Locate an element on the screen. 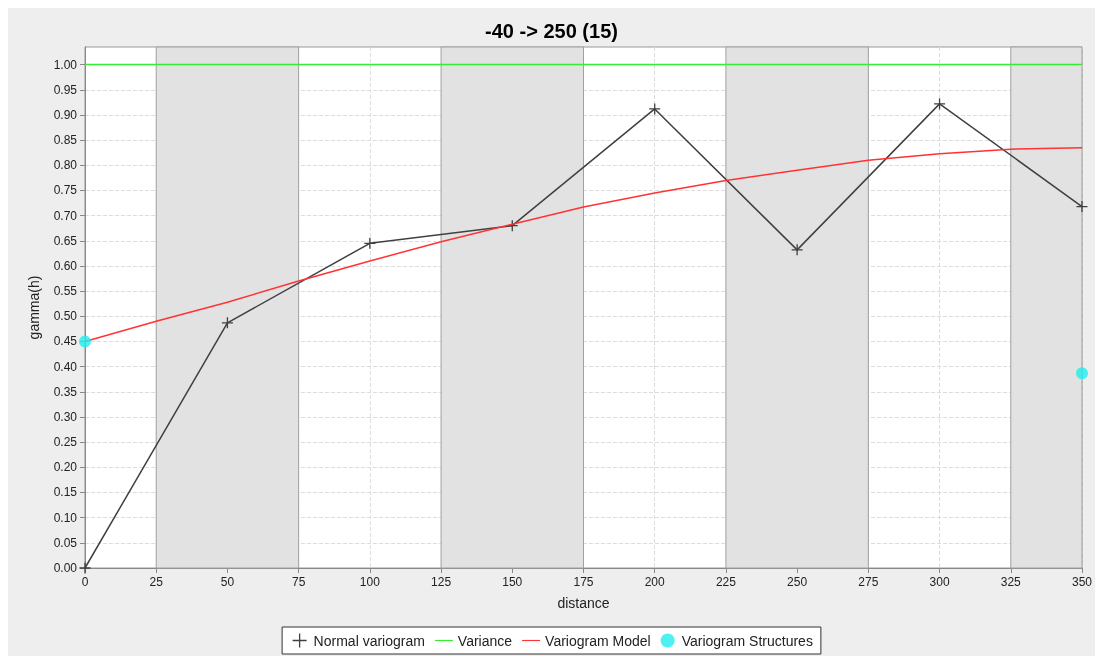 This screenshot has width=1103, height=664. y-tick-label: 0.90 is located at coordinates (65, 114).